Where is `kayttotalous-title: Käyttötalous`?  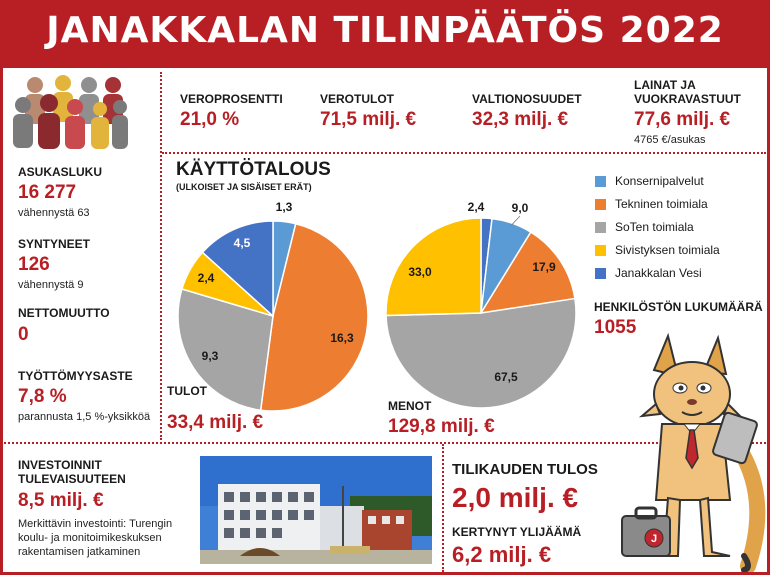 kayttotalous-title: Käyttötalous is located at coordinates (253, 169).